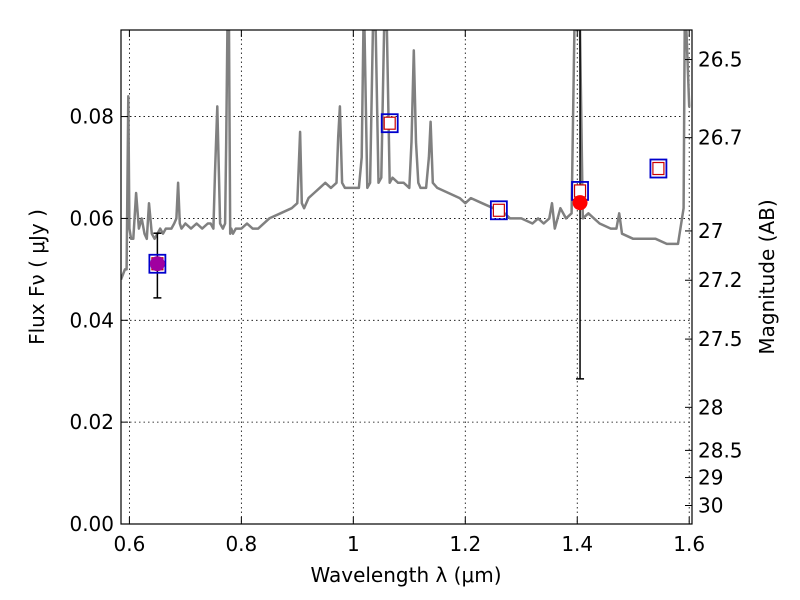 This screenshot has height=600, width=800. Describe the element at coordinates (710, 407) in the screenshot. I see `mag-tick-label: 28` at that location.